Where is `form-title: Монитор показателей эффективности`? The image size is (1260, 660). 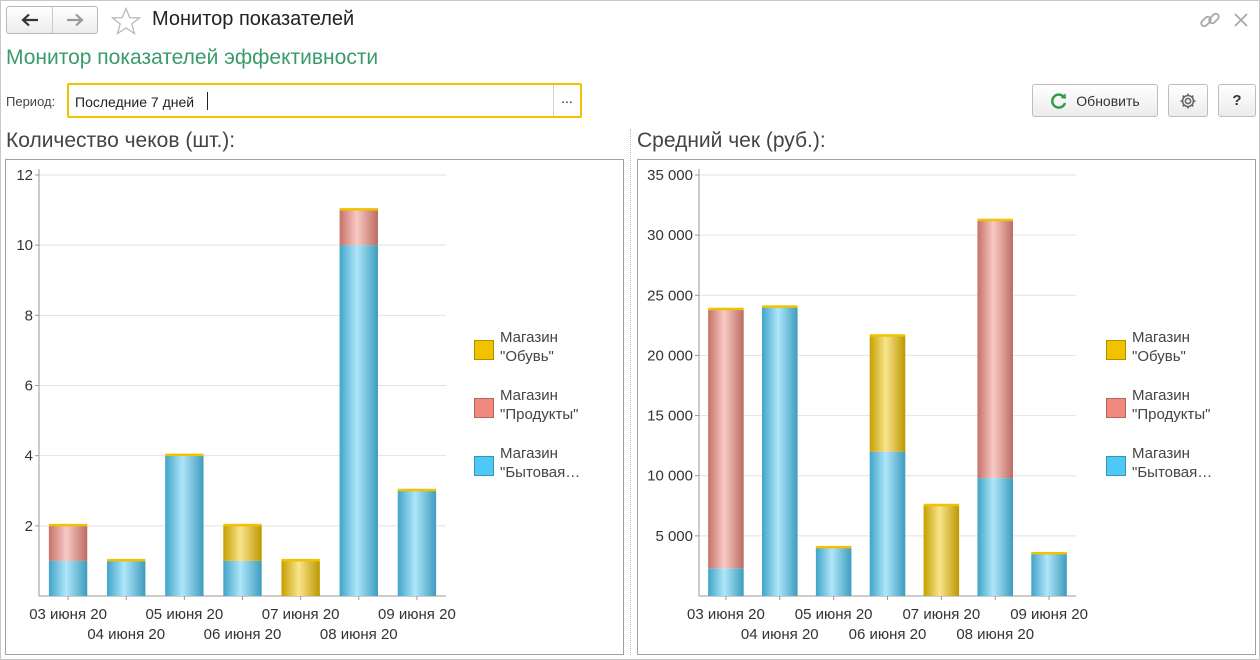
form-title: Монитор показателей эффективности is located at coordinates (192, 57).